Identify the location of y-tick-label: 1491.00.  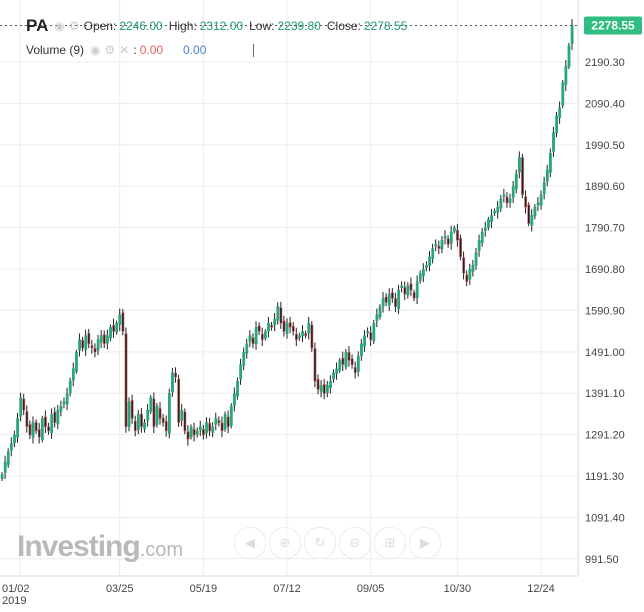
(605, 353).